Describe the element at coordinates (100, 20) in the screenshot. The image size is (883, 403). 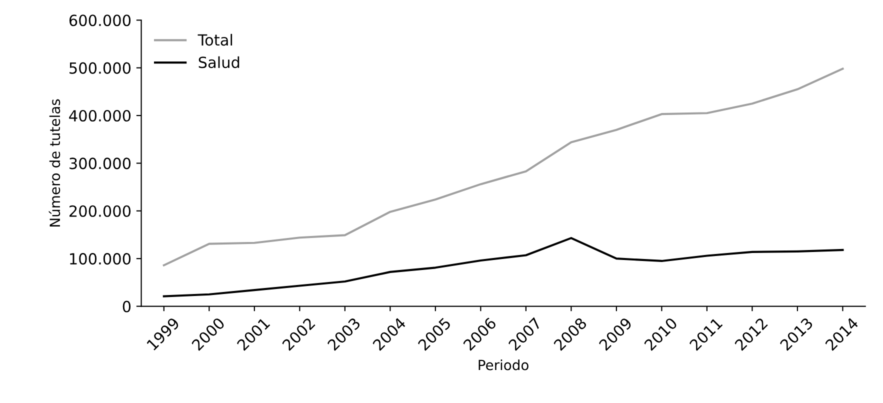
I see `y-tick-label: 600.000` at that location.